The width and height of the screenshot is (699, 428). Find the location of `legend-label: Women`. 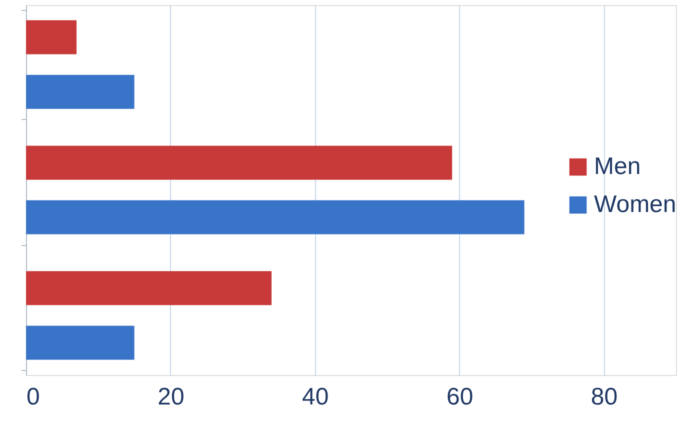

legend-label: Women is located at coordinates (635, 204).